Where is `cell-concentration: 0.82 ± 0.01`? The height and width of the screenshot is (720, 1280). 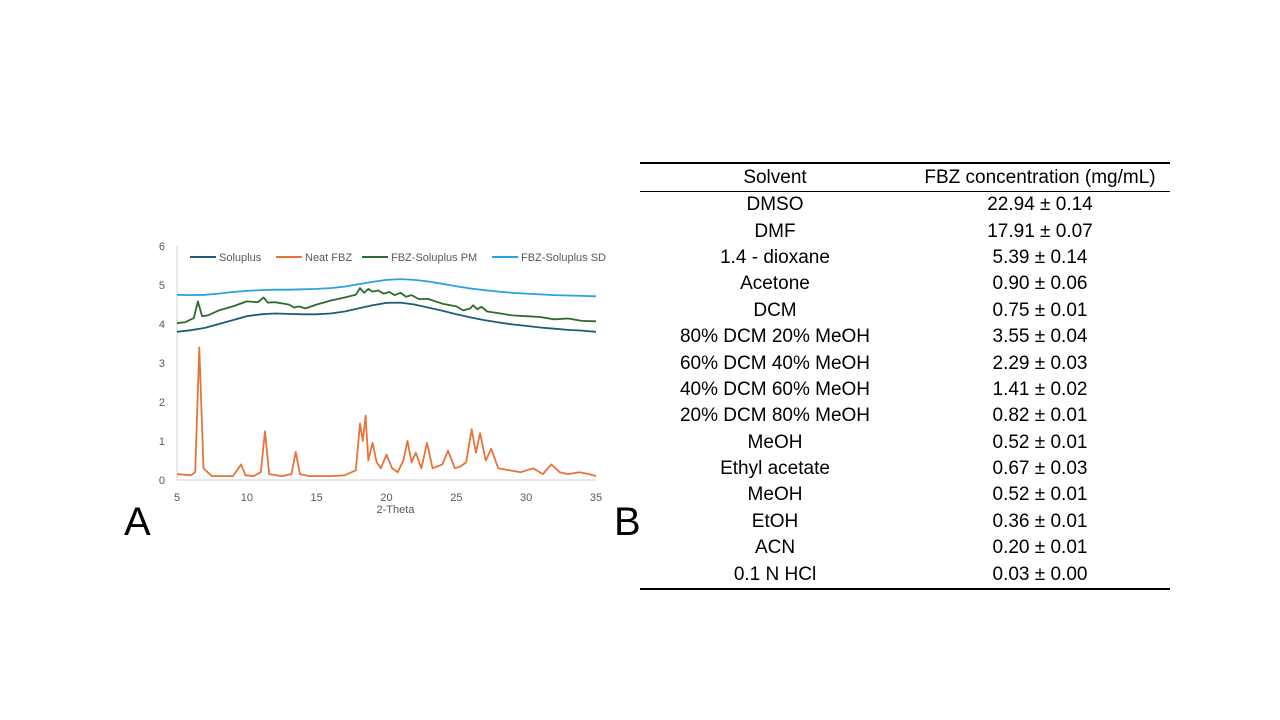 cell-concentration: 0.82 ± 0.01 is located at coordinates (1040, 416).